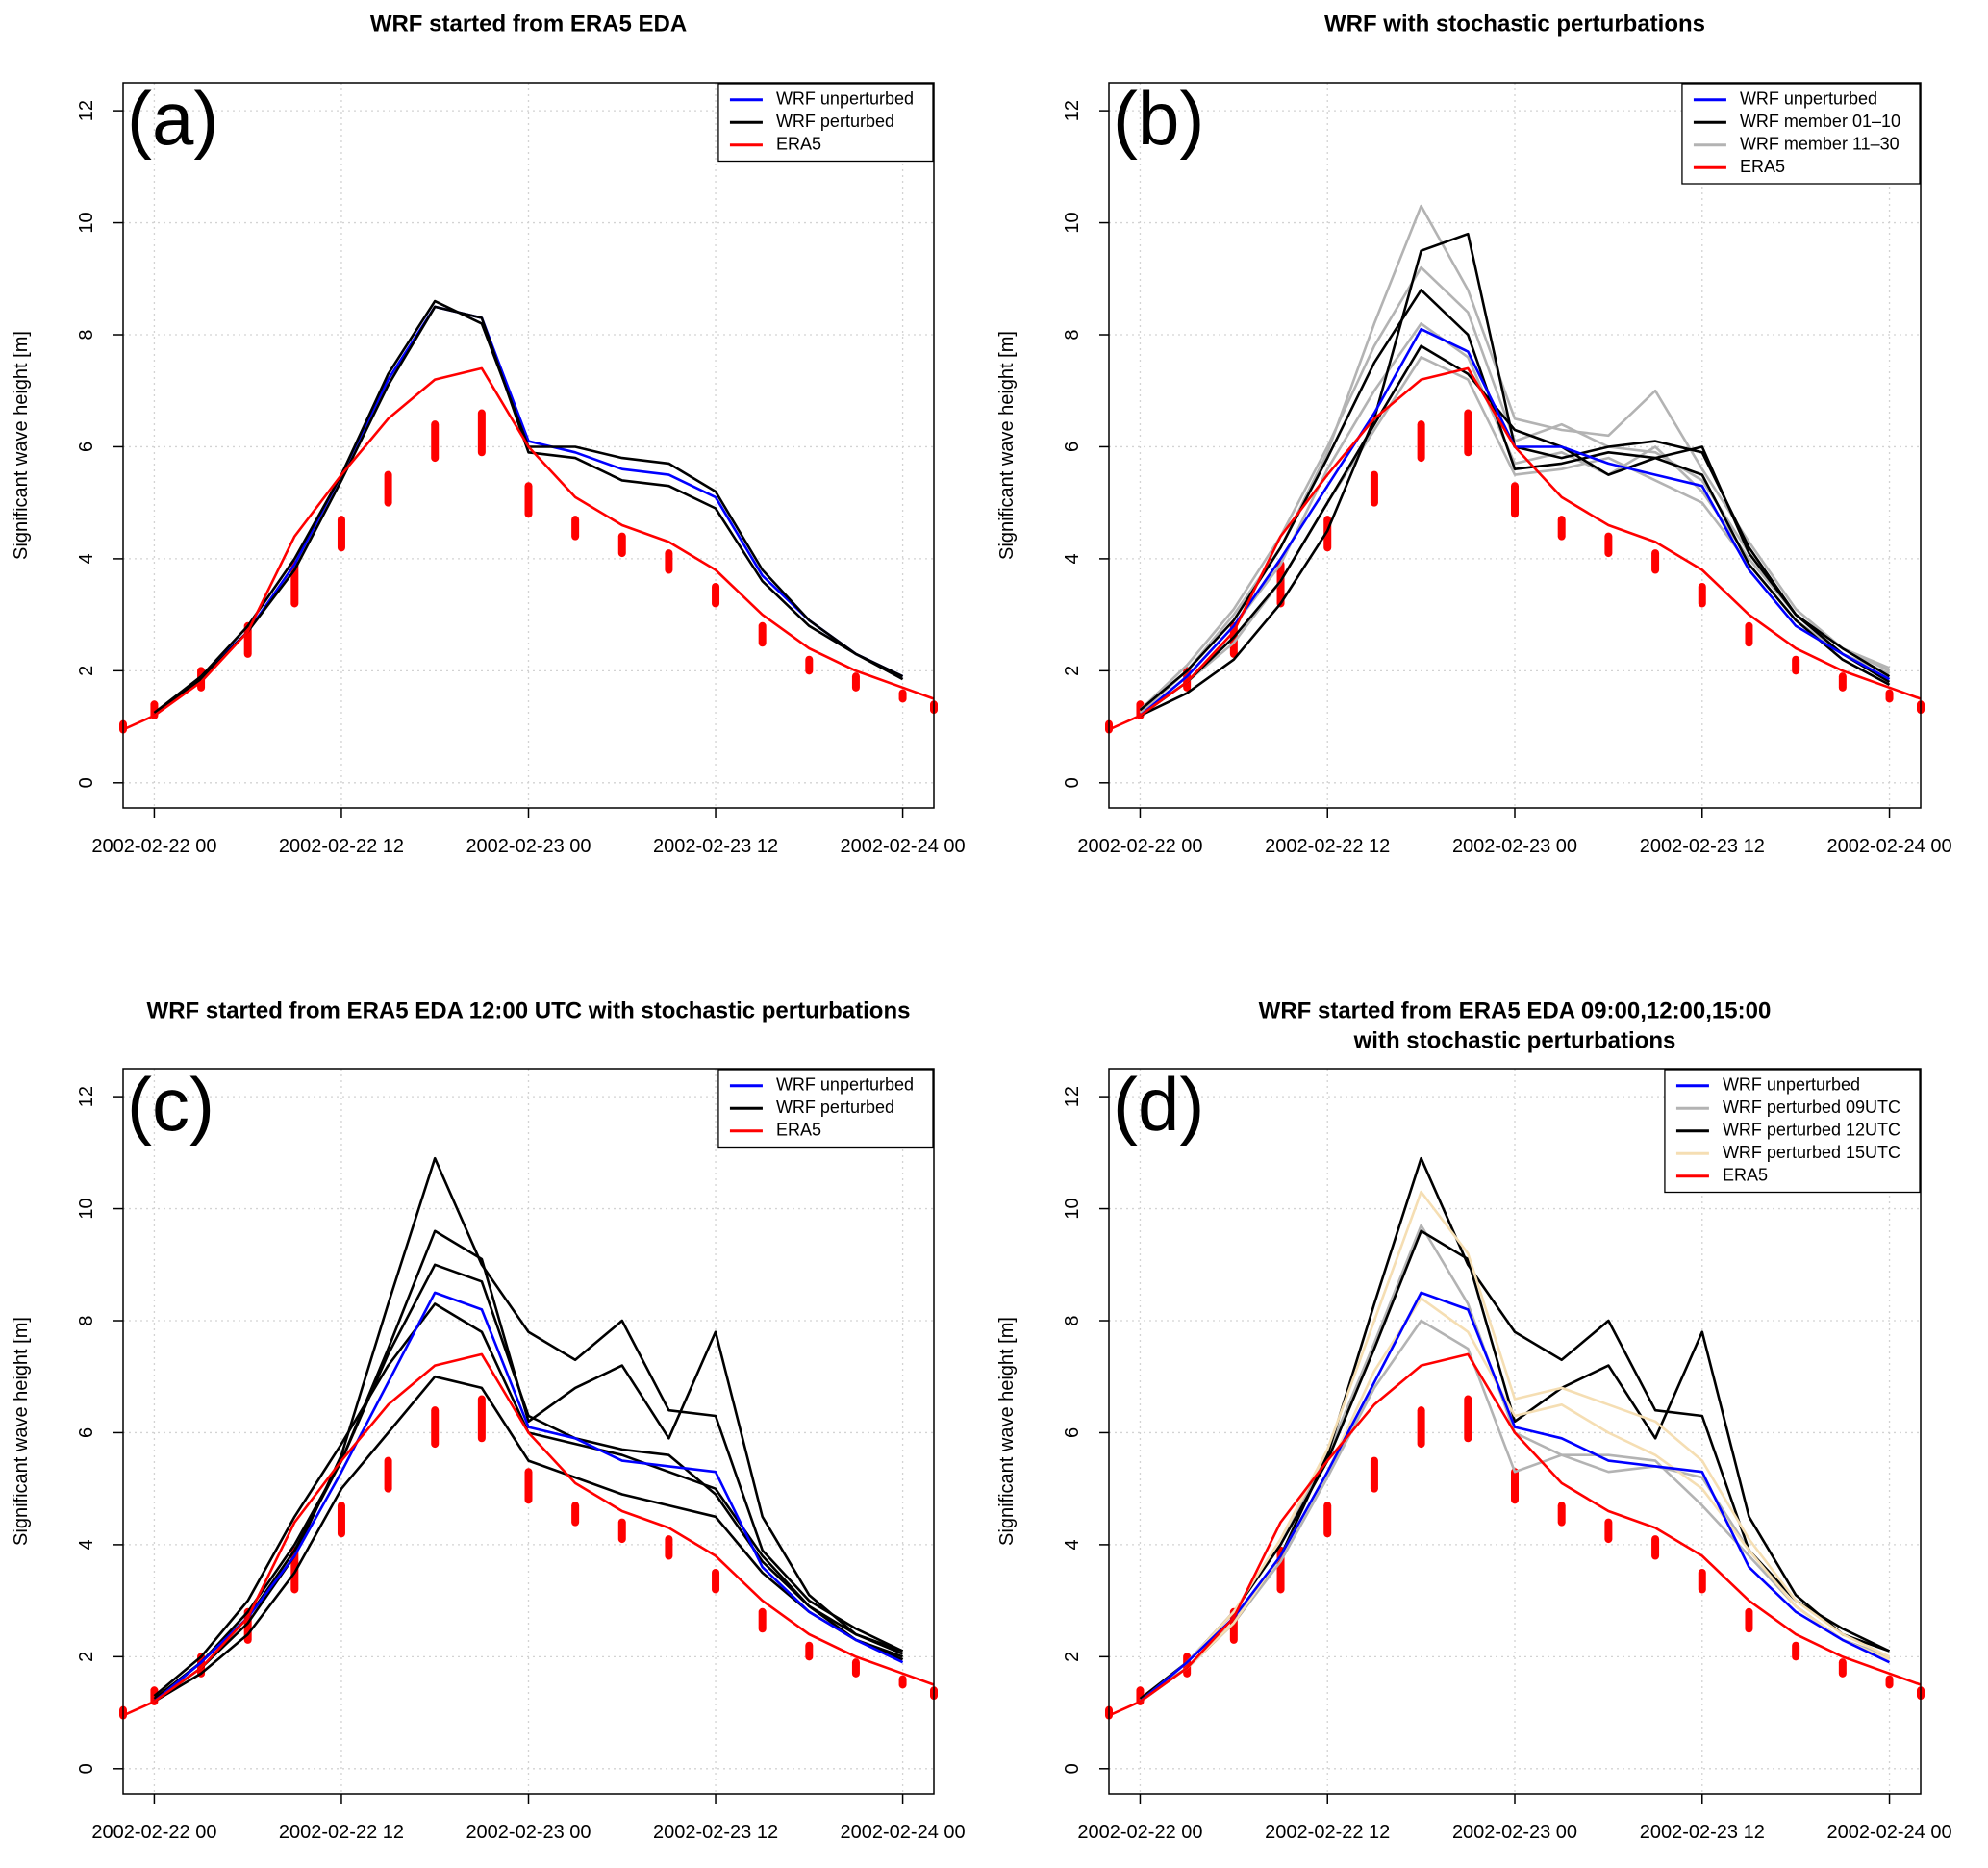 This screenshot has height=1868, width=1988. Describe the element at coordinates (1158, 1104) in the screenshot. I see `panel-label: (d)` at that location.